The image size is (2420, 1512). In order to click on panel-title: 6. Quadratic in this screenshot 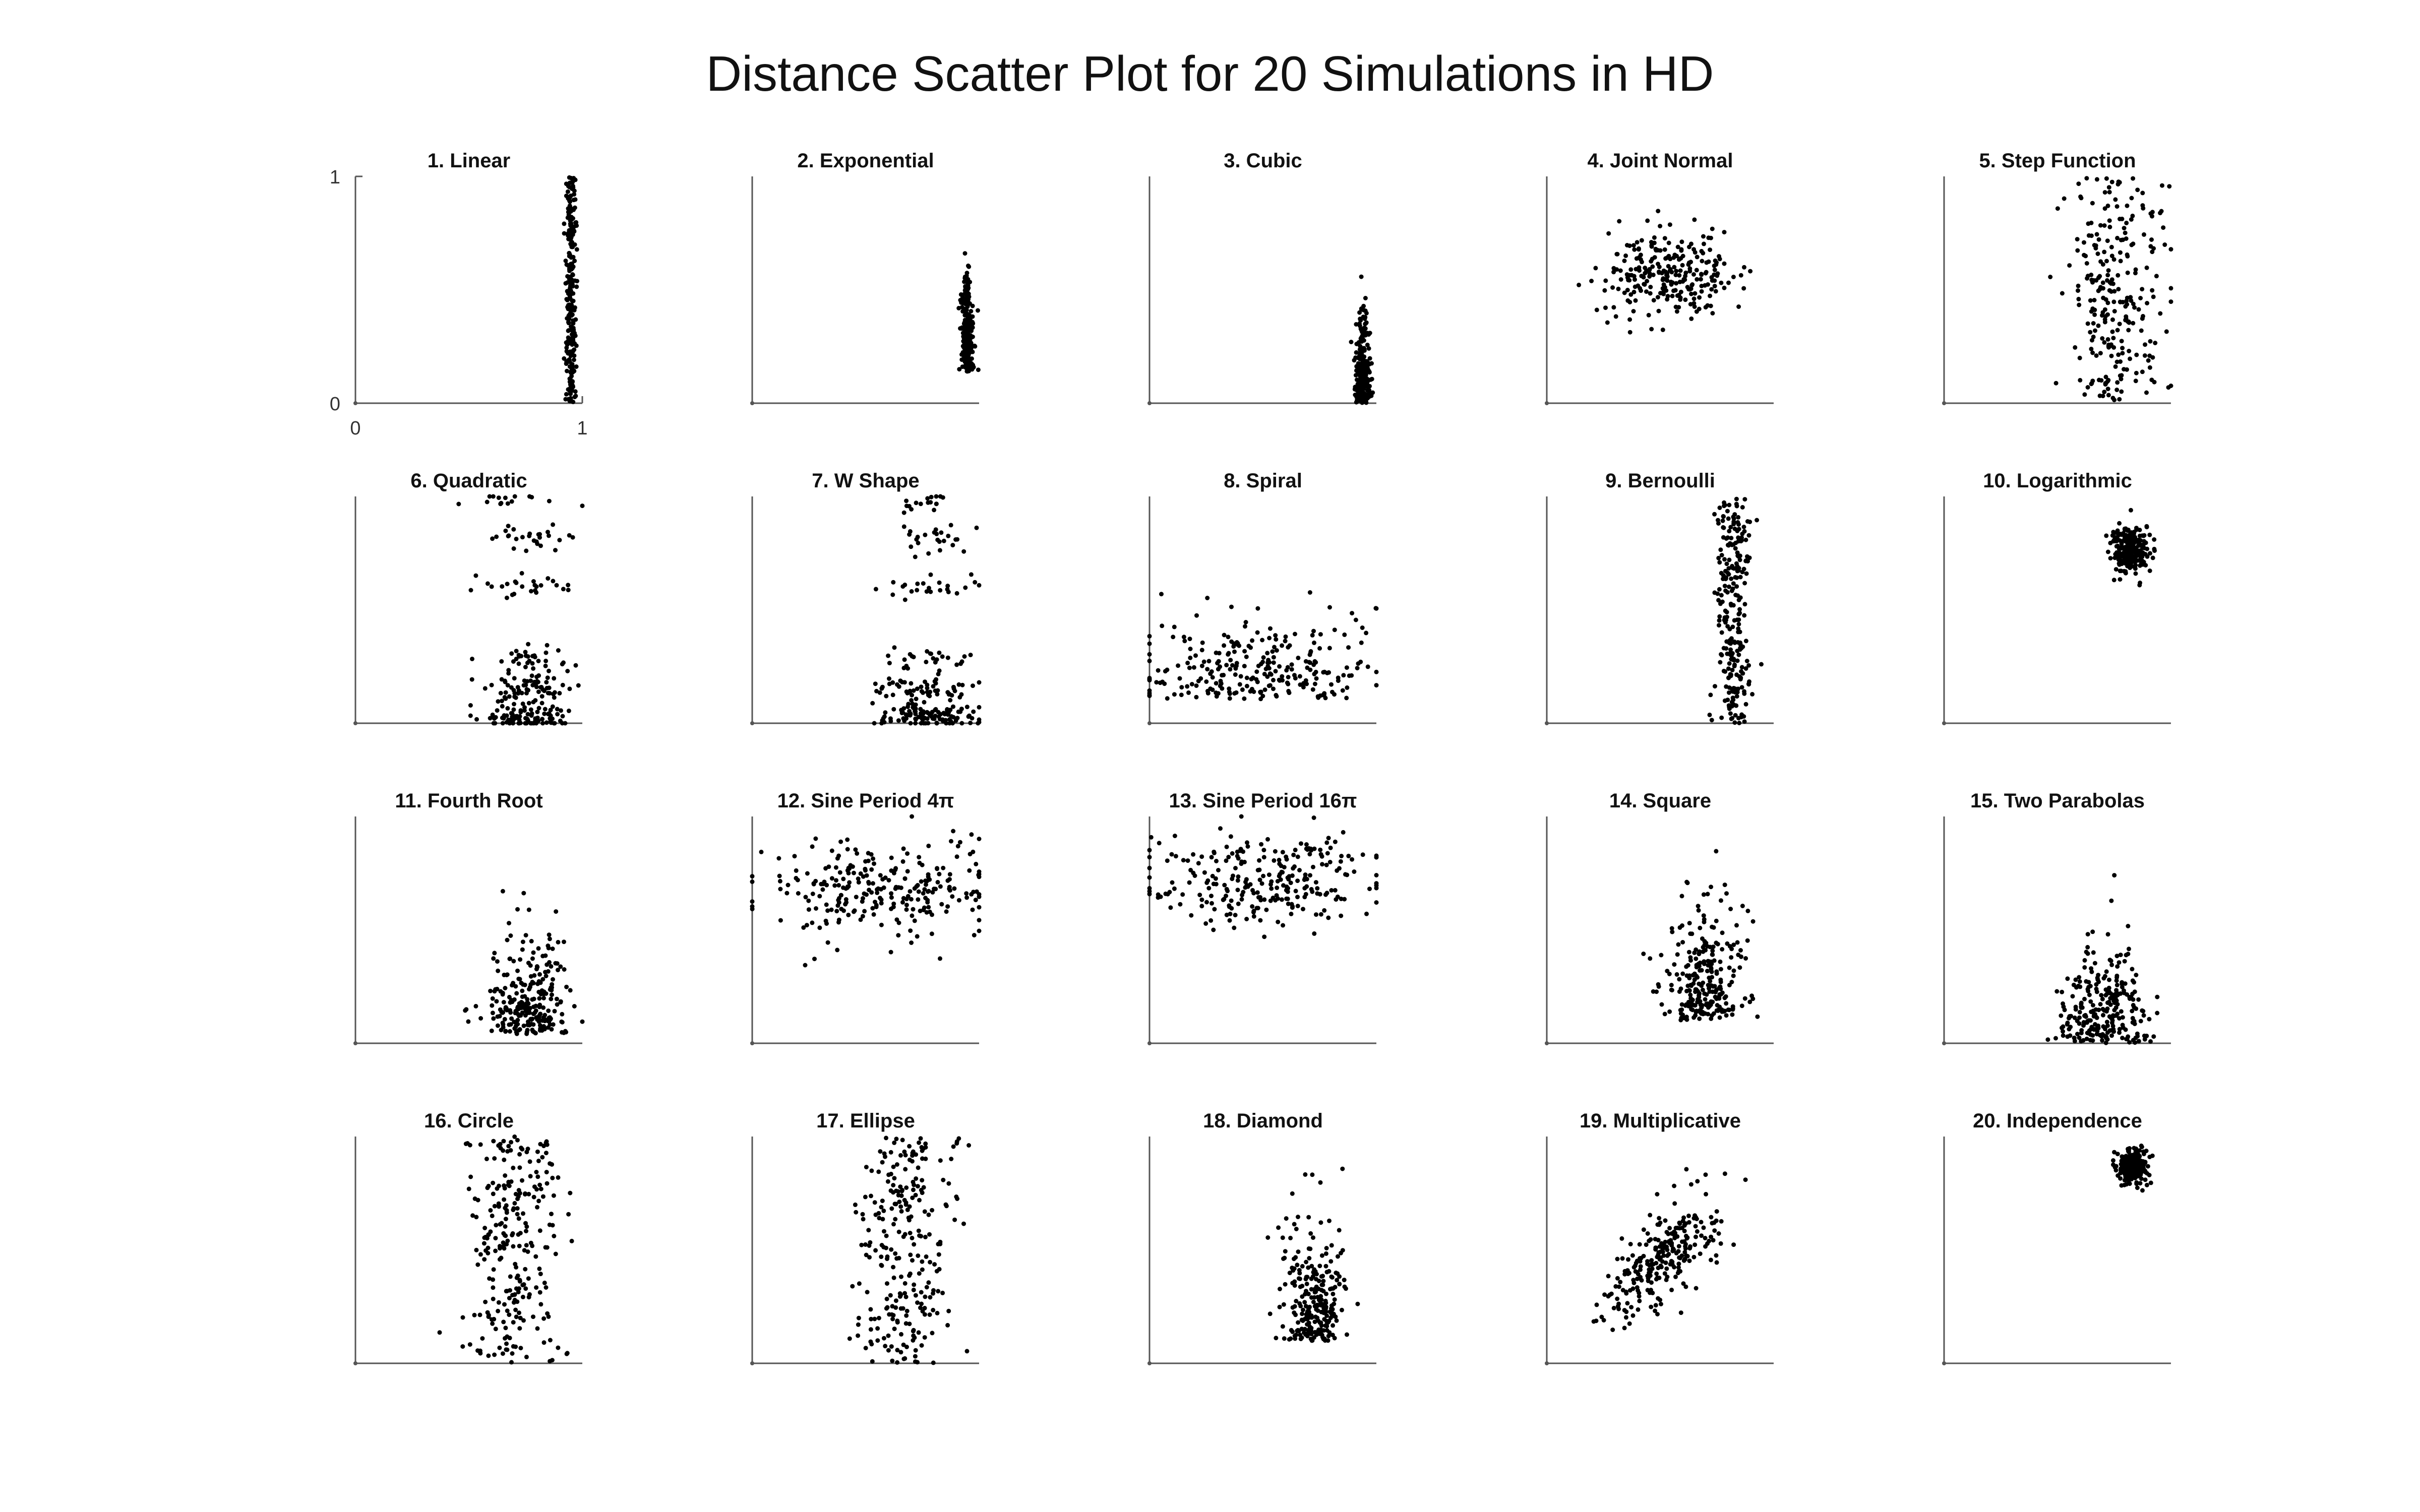, I will do `click(468, 481)`.